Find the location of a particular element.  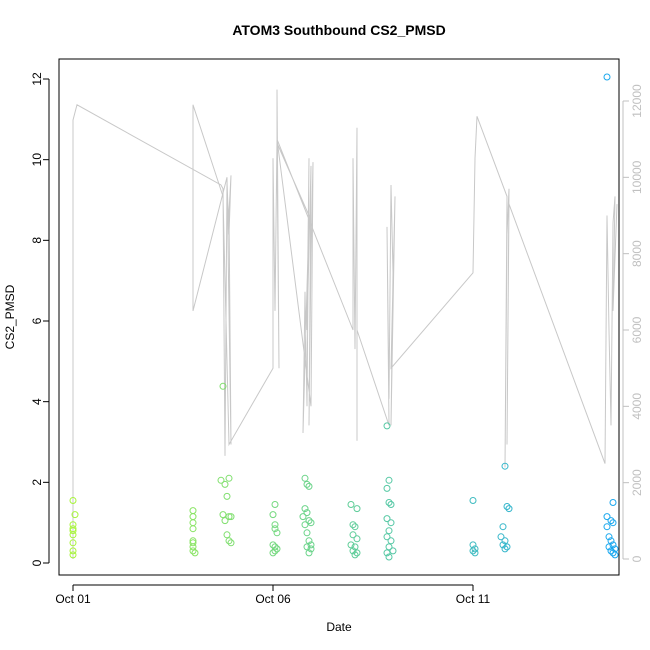

y-tick-label: 8 is located at coordinates (37, 240).